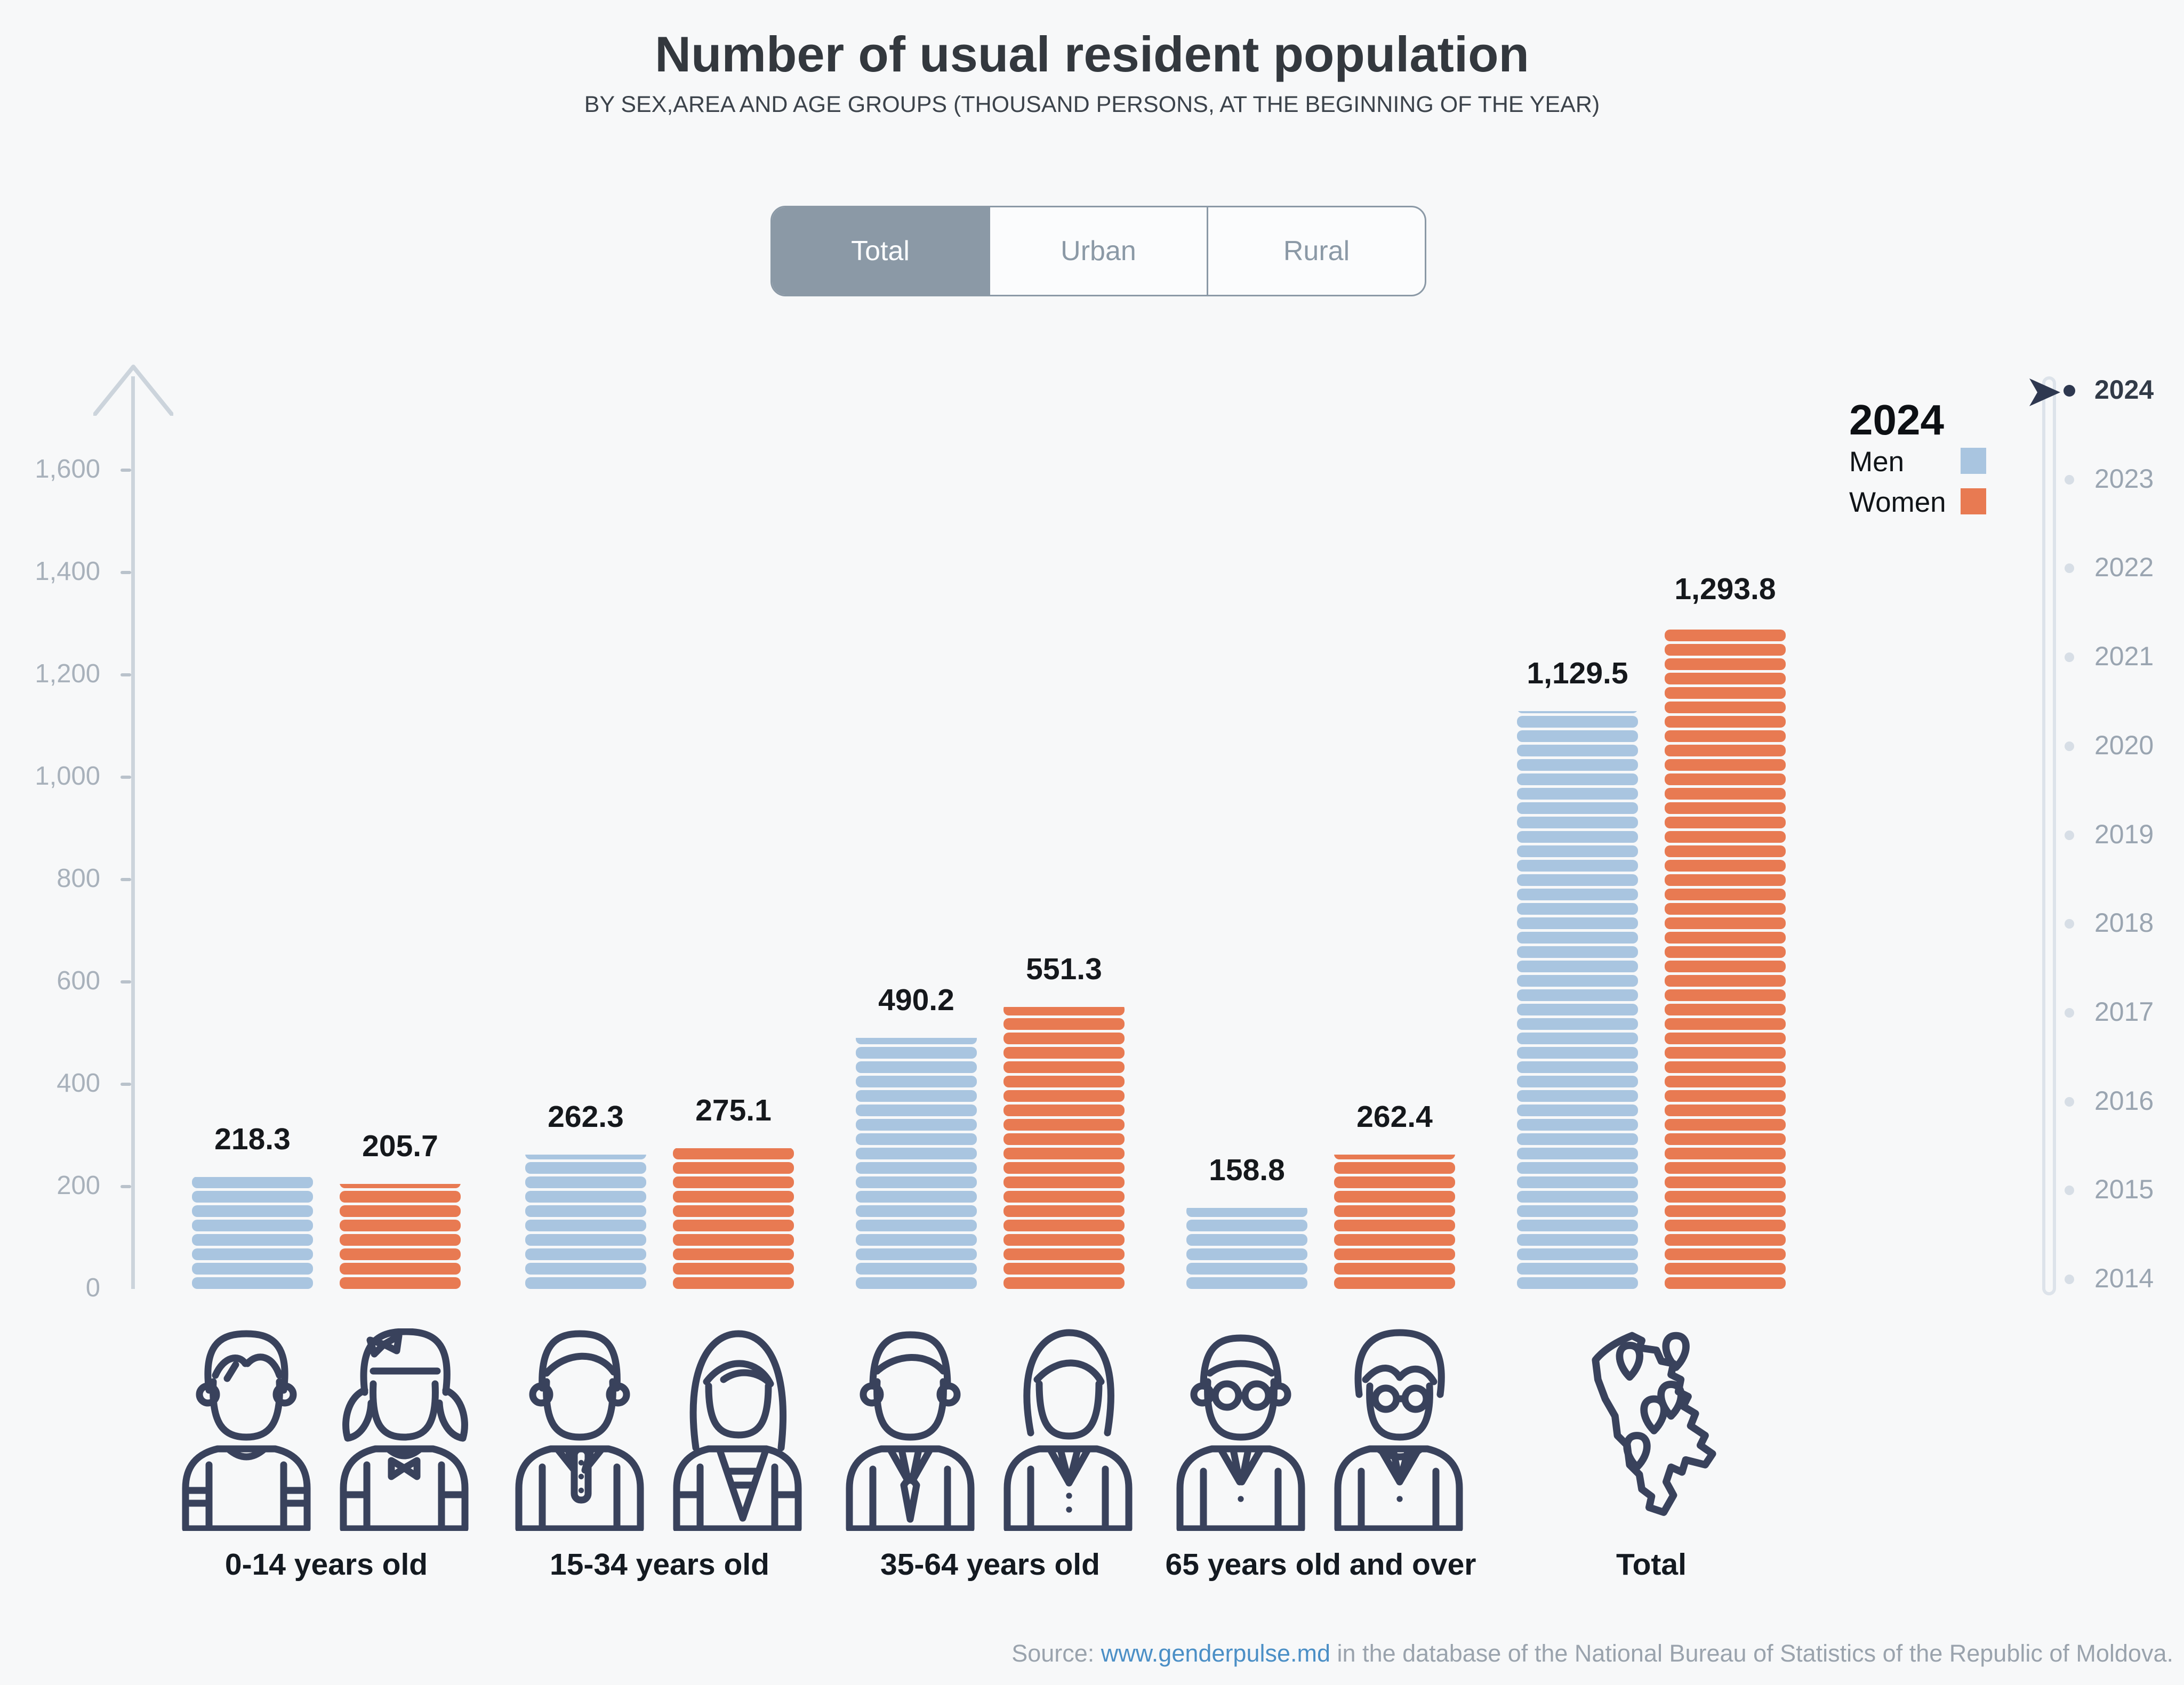 The width and height of the screenshot is (2184, 1685). Describe the element at coordinates (126, 981) in the screenshot. I see `y-tick-mark` at that location.